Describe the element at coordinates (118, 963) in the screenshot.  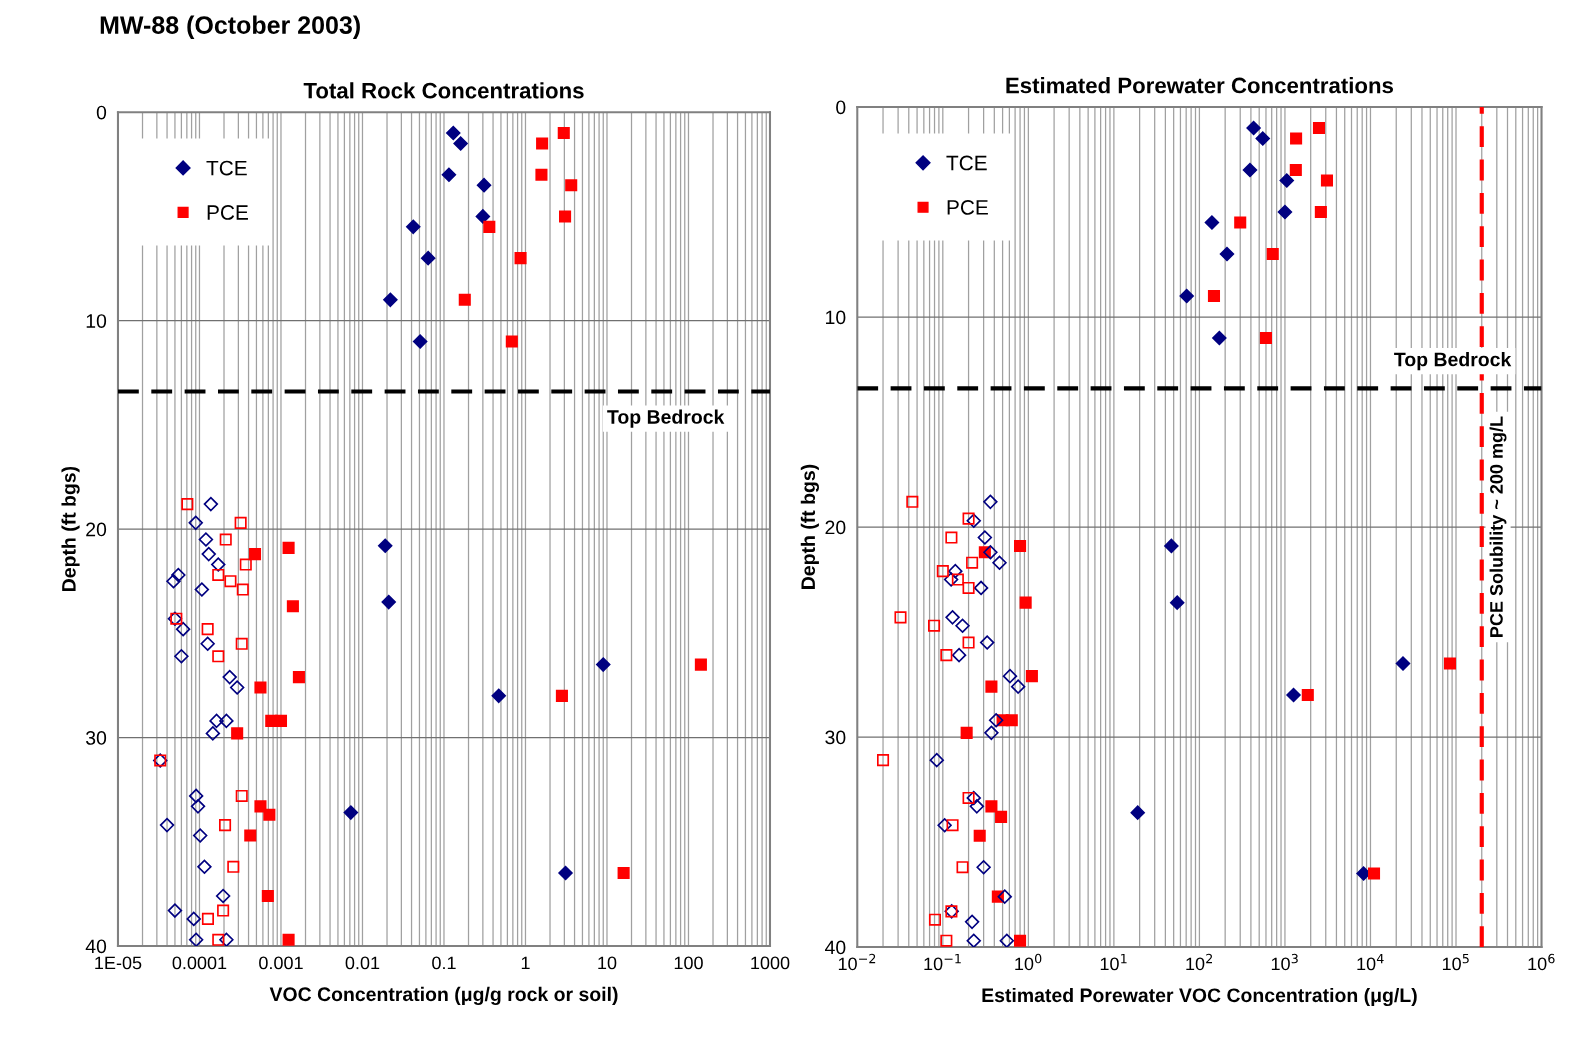
I see `x-tick-label: 1E-05` at that location.